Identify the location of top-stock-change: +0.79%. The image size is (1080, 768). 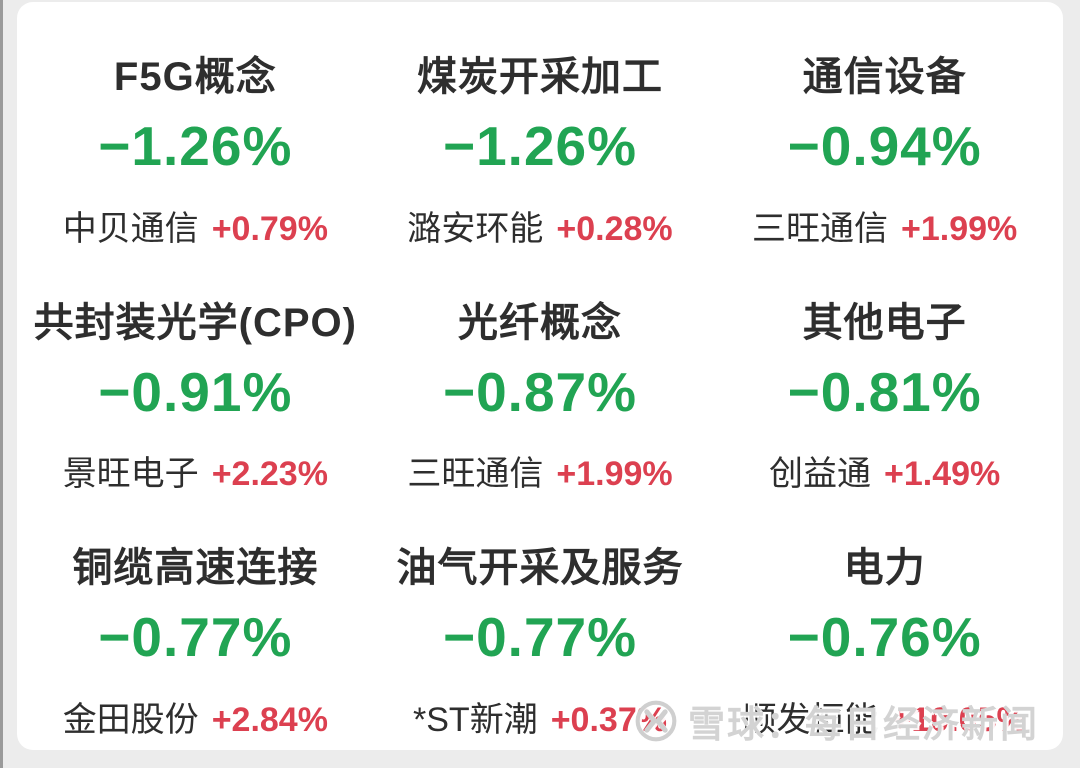
(269, 228).